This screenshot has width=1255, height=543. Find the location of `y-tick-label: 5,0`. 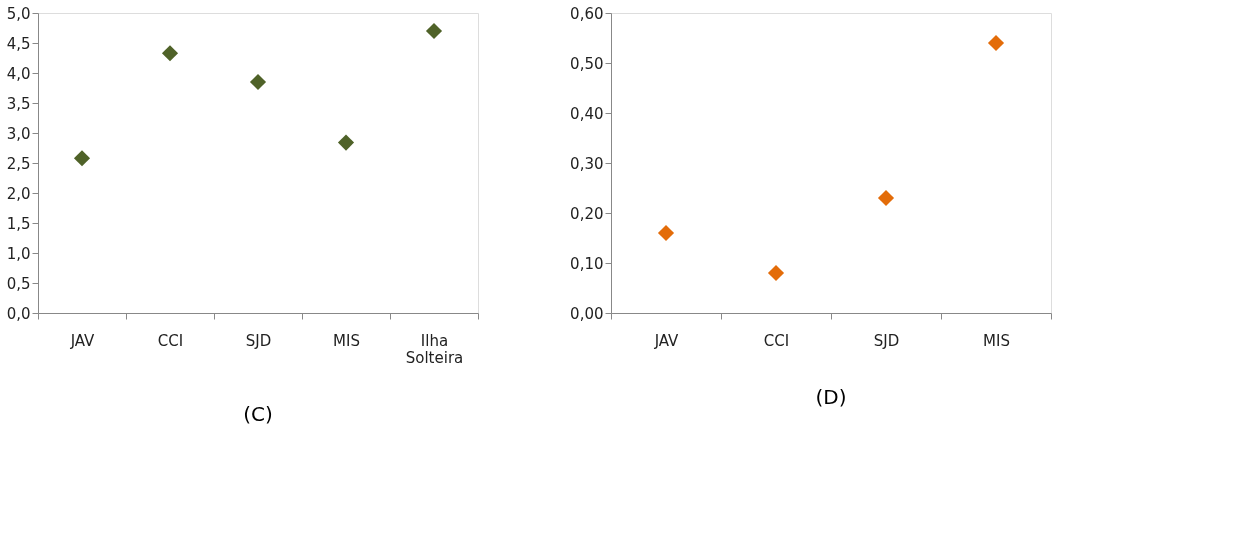

y-tick-label: 5,0 is located at coordinates (18, 13).